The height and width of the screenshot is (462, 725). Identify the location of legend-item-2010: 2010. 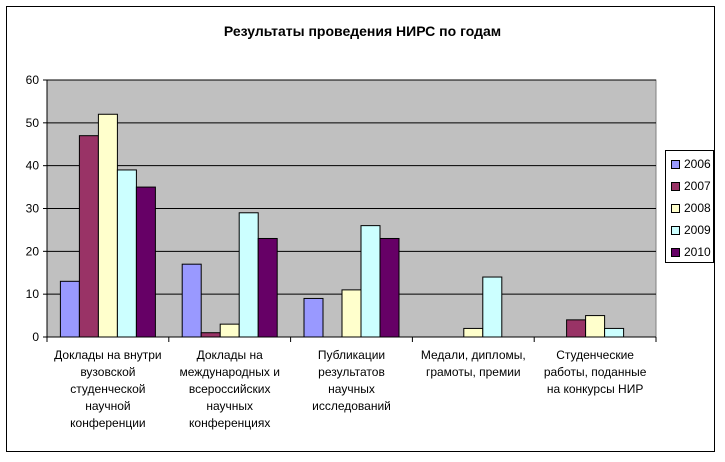
(691, 252).